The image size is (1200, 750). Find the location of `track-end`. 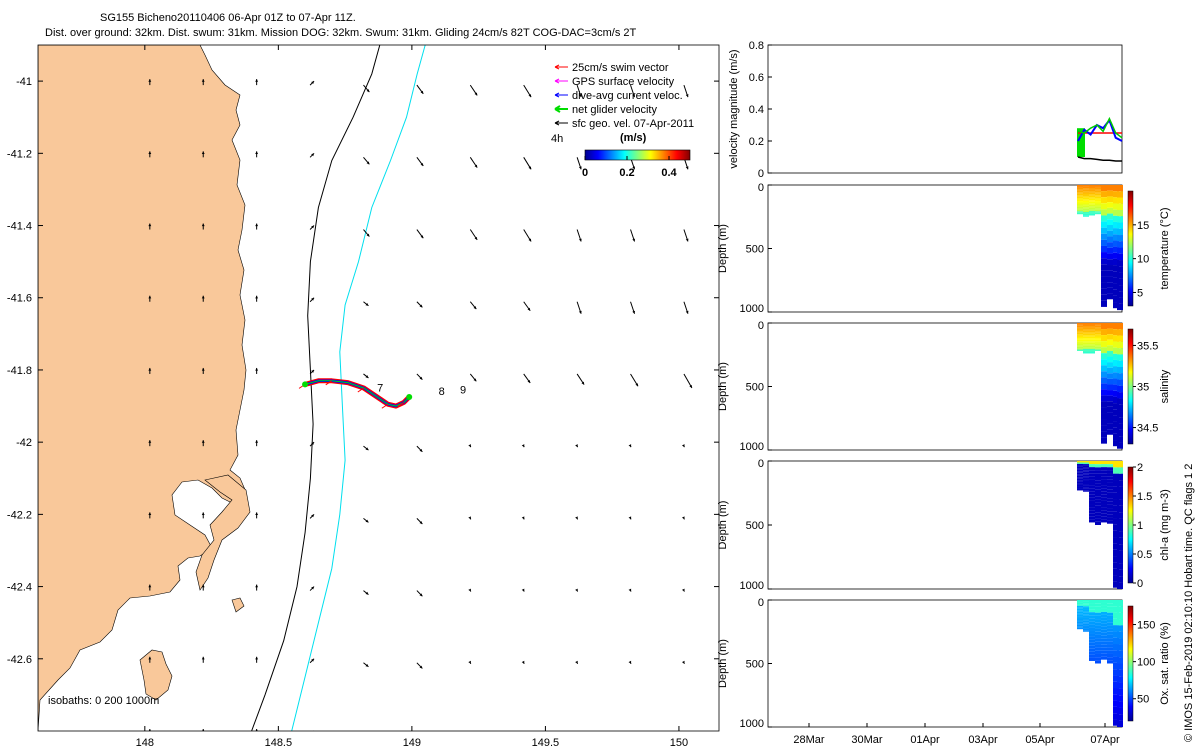

track-end is located at coordinates (409, 397).